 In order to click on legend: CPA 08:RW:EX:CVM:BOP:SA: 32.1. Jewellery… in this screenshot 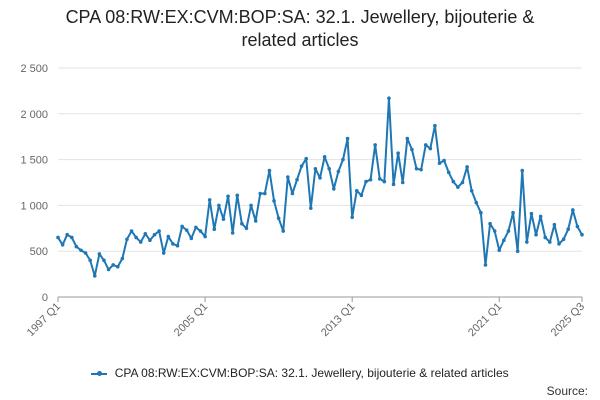, I will do `click(300, 373)`.